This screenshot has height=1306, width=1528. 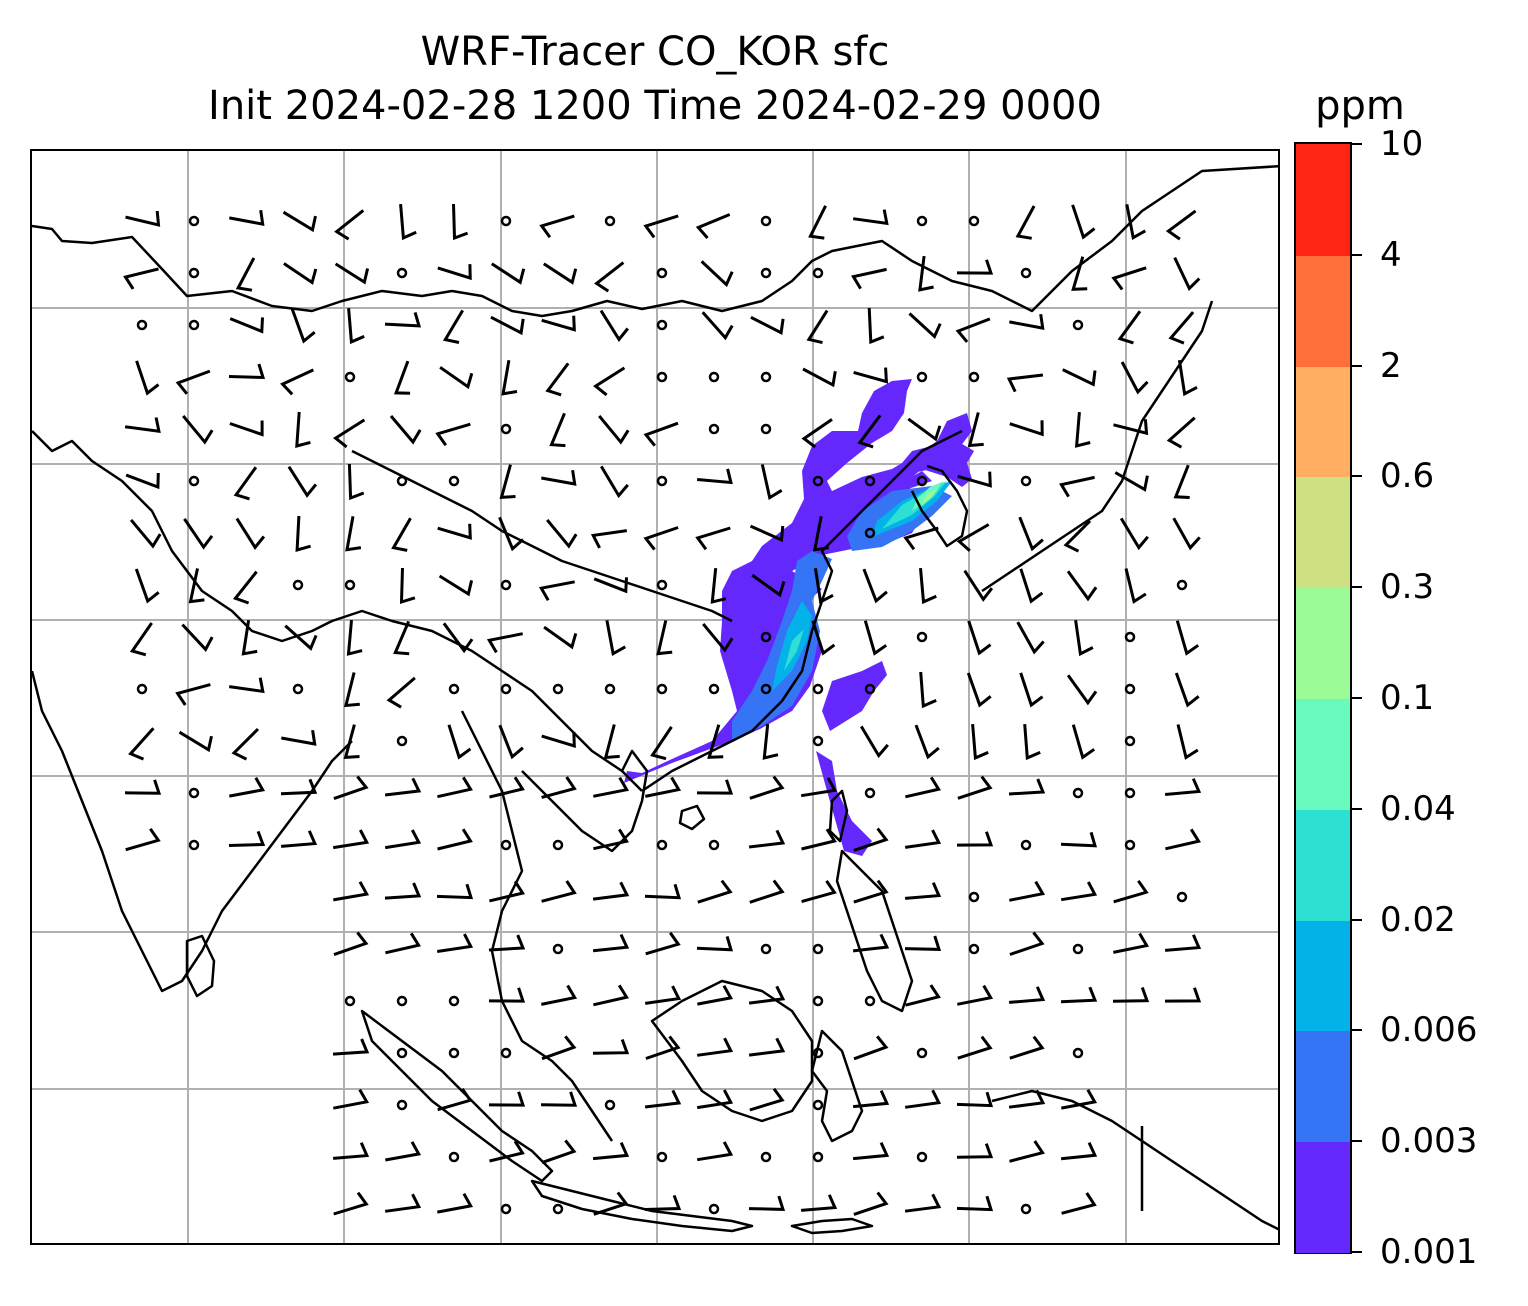 What do you see at coordinates (799, 617) in the screenshot?
I see `co-tracer-plume` at bounding box center [799, 617].